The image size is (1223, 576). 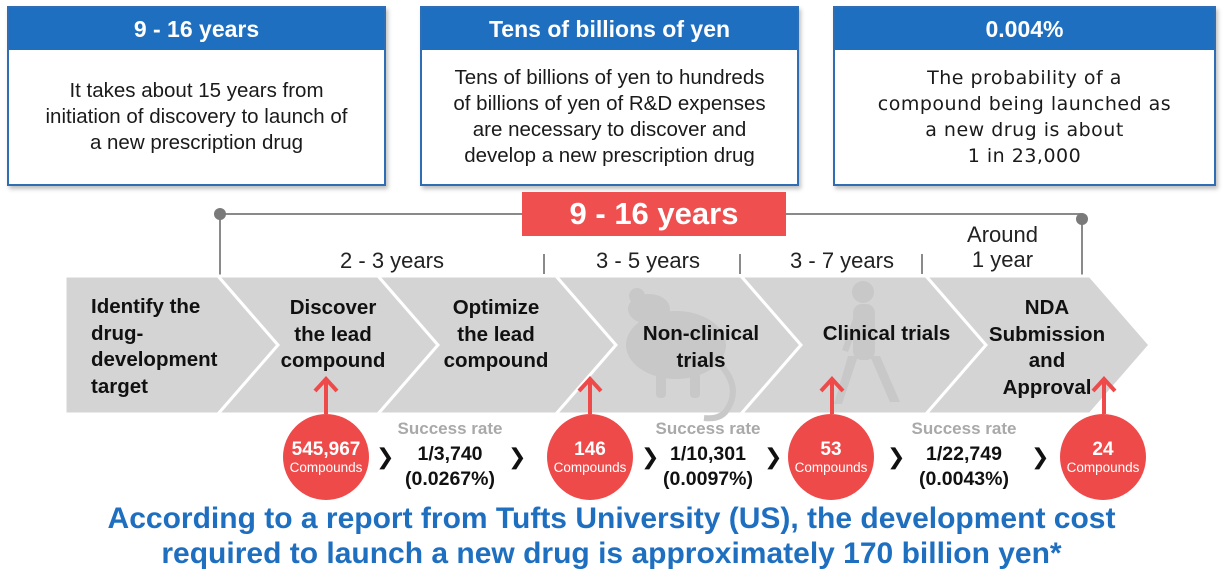 What do you see at coordinates (333, 334) in the screenshot?
I see `stage-label-discover: Discover the lead compound` at bounding box center [333, 334].